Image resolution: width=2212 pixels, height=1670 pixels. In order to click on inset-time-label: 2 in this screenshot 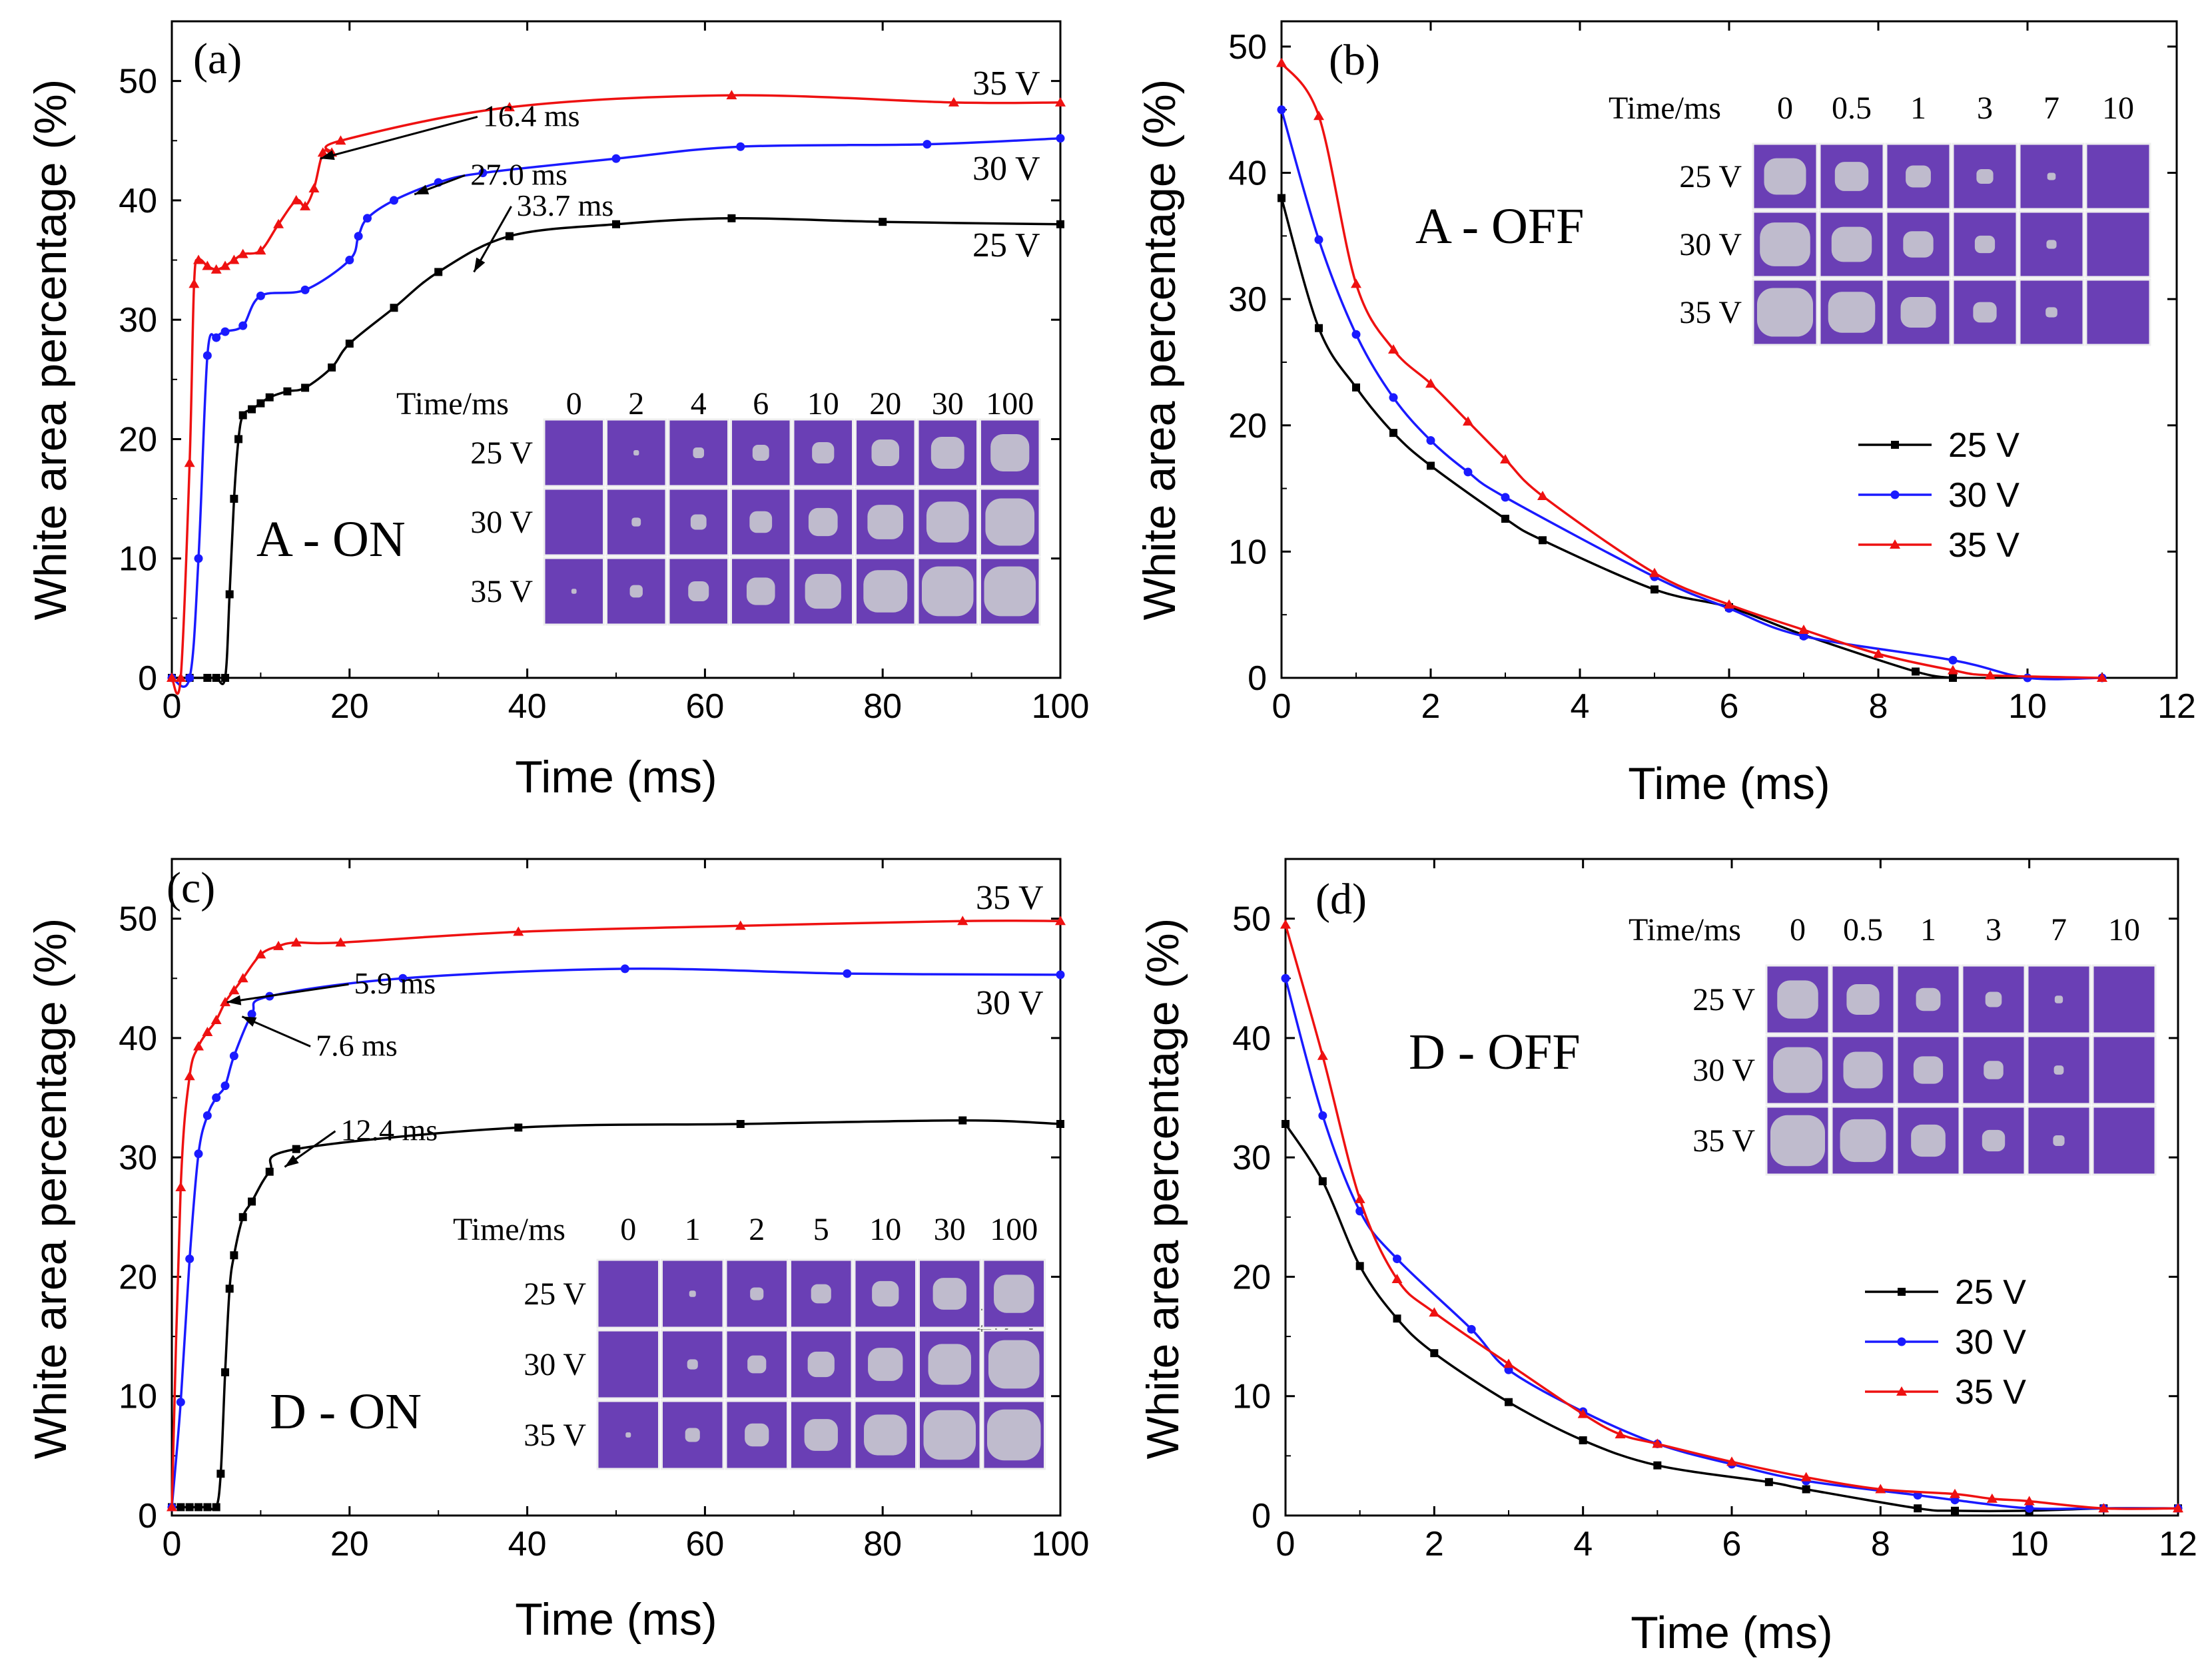, I will do `click(636, 403)`.